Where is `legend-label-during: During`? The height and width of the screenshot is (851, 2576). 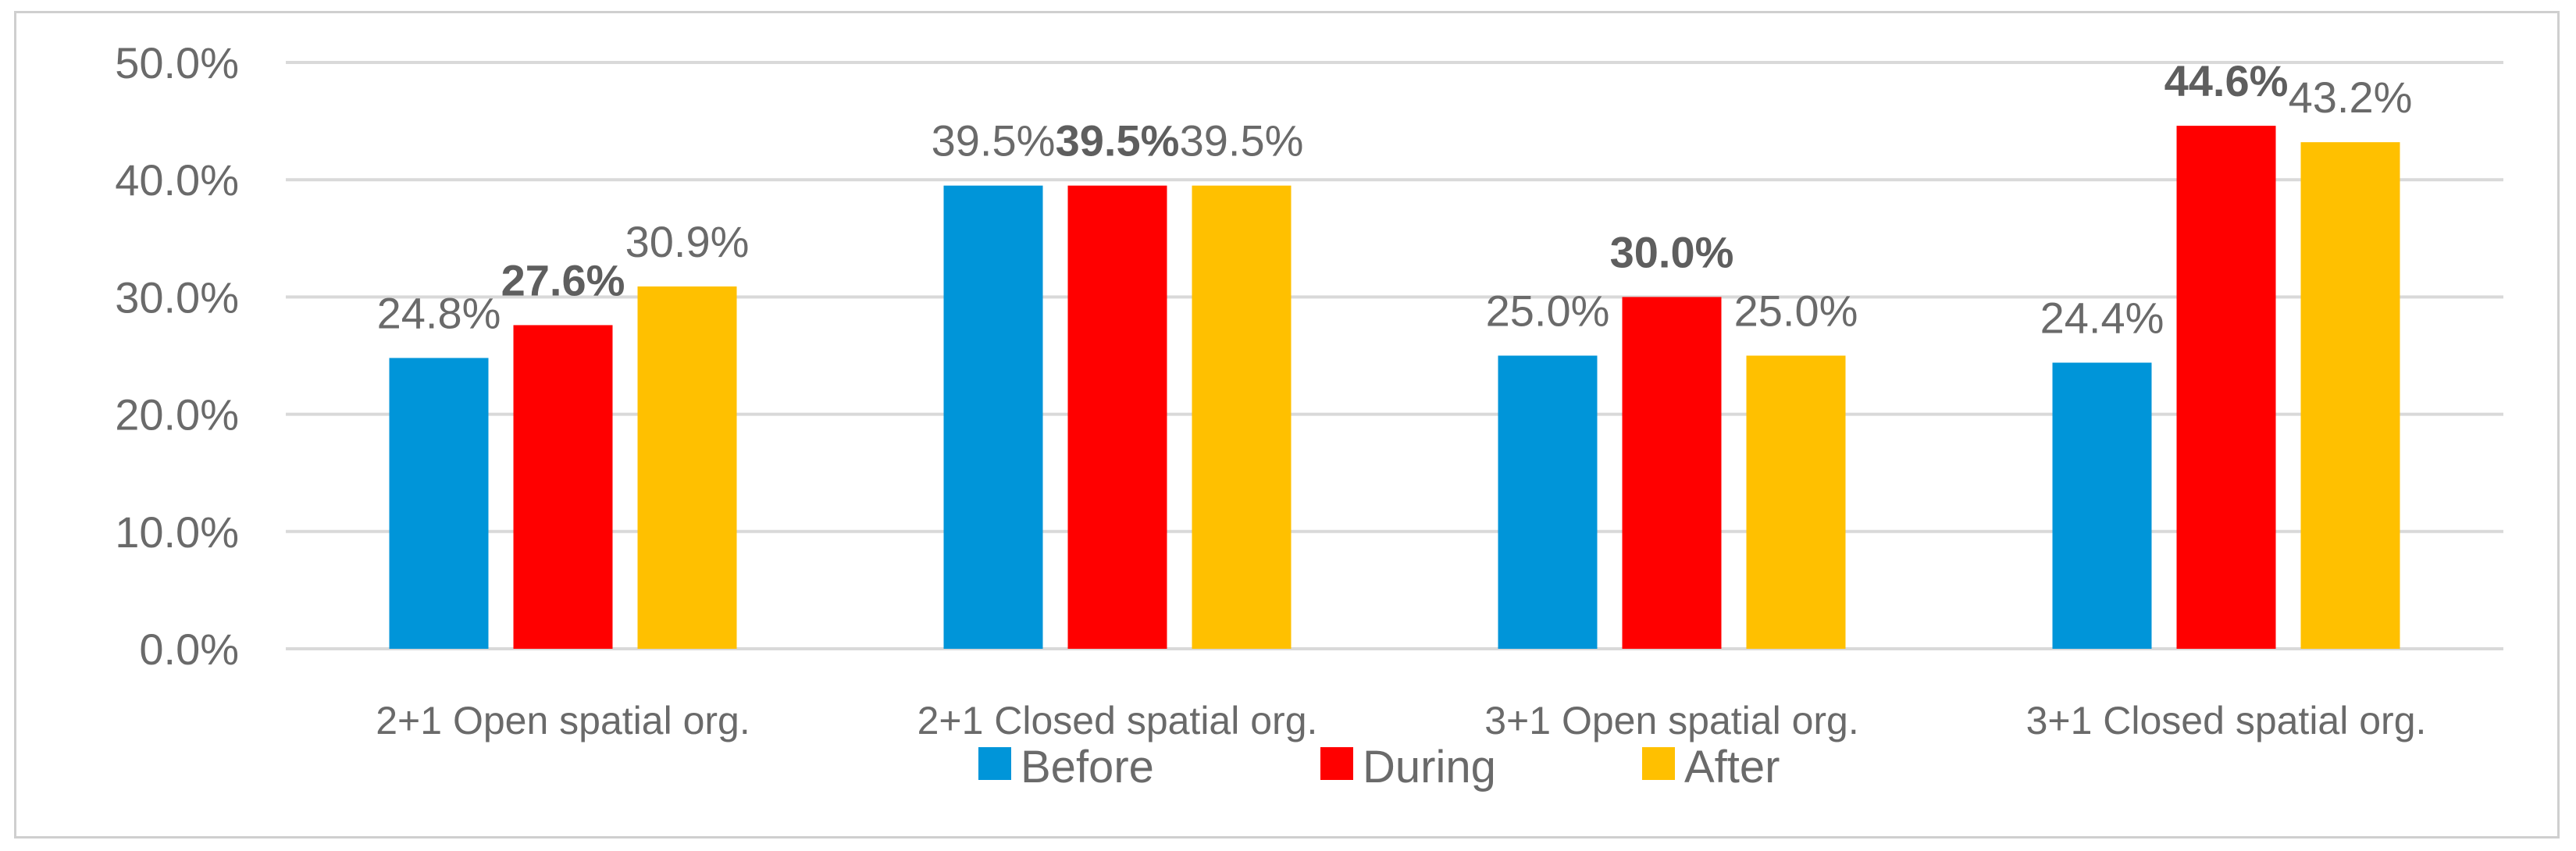 legend-label-during: During is located at coordinates (1429, 767).